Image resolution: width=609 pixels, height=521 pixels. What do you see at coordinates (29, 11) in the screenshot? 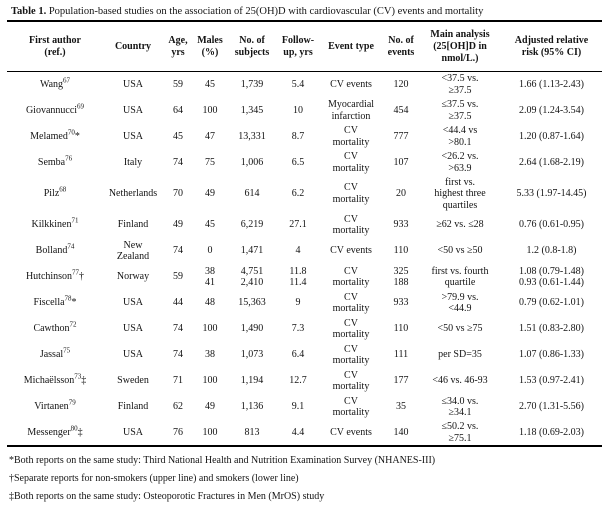
I see `table-title-label: Table 1.` at bounding box center [29, 11].